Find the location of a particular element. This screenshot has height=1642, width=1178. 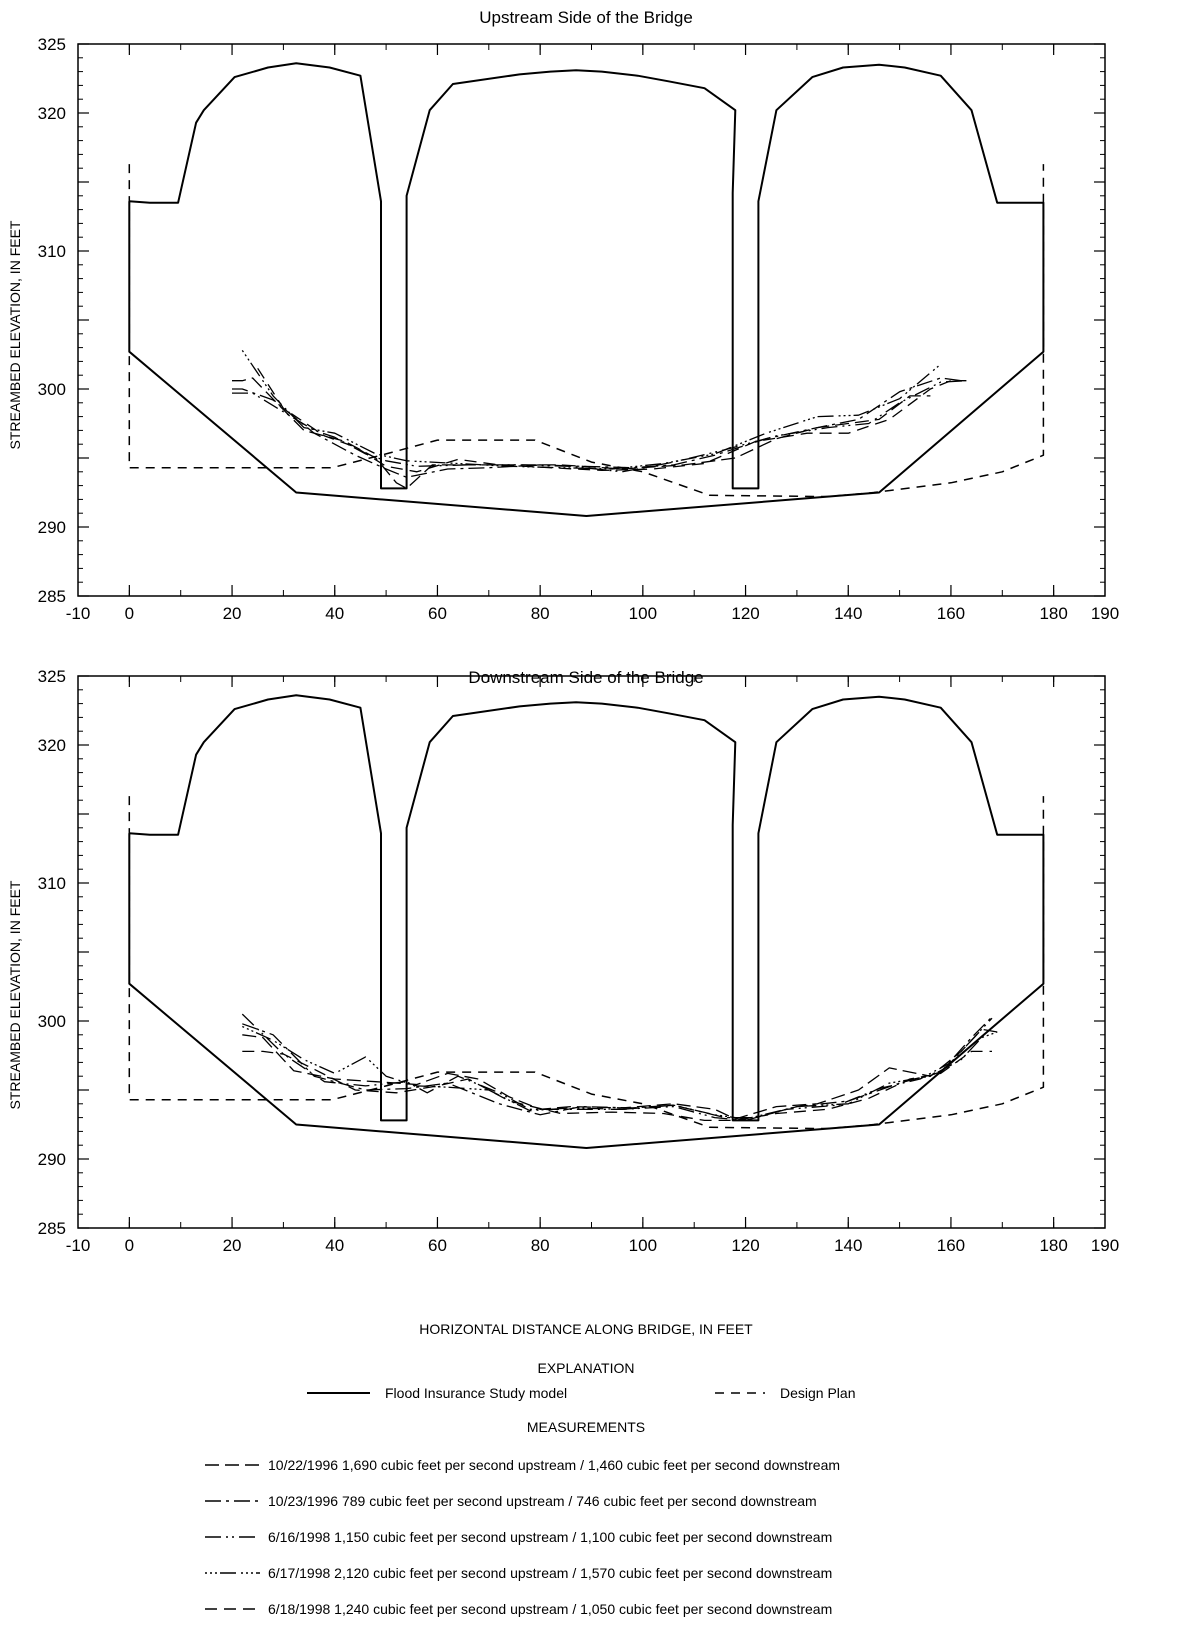

upstream-y-tick-label: 290 is located at coordinates (52, 527).